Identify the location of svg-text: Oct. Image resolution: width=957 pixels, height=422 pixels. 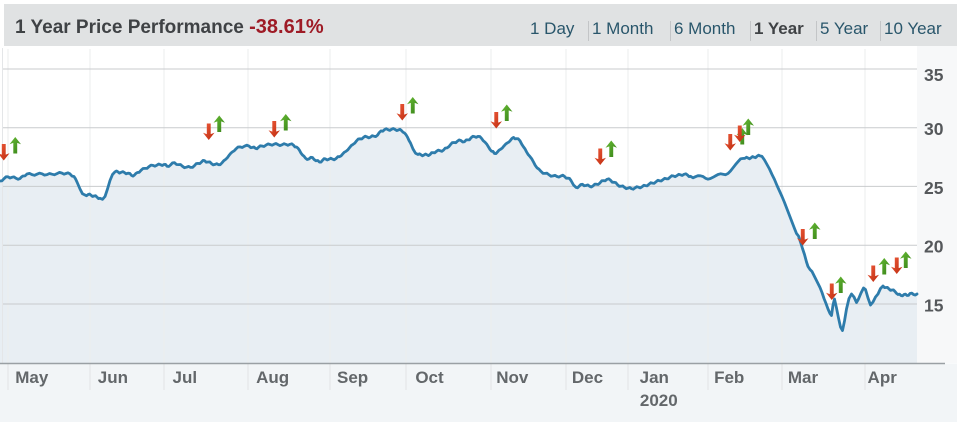
(429, 377).